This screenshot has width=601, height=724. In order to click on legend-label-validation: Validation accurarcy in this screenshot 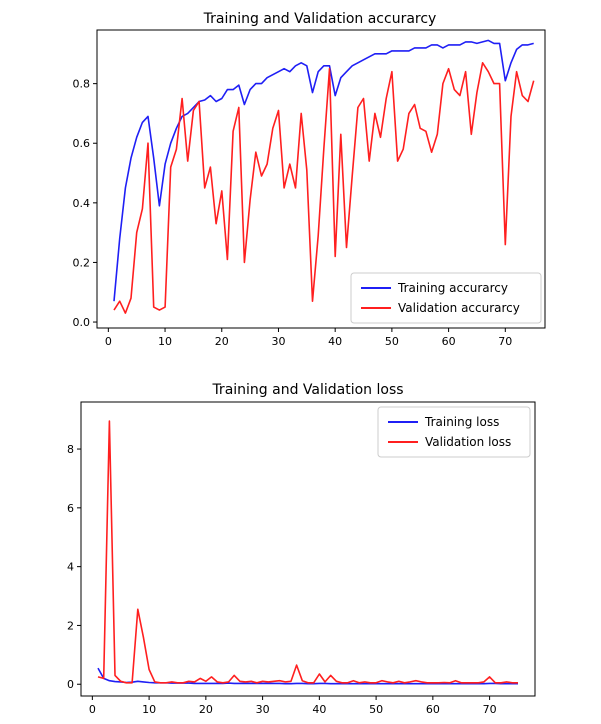, I will do `click(459, 308)`.